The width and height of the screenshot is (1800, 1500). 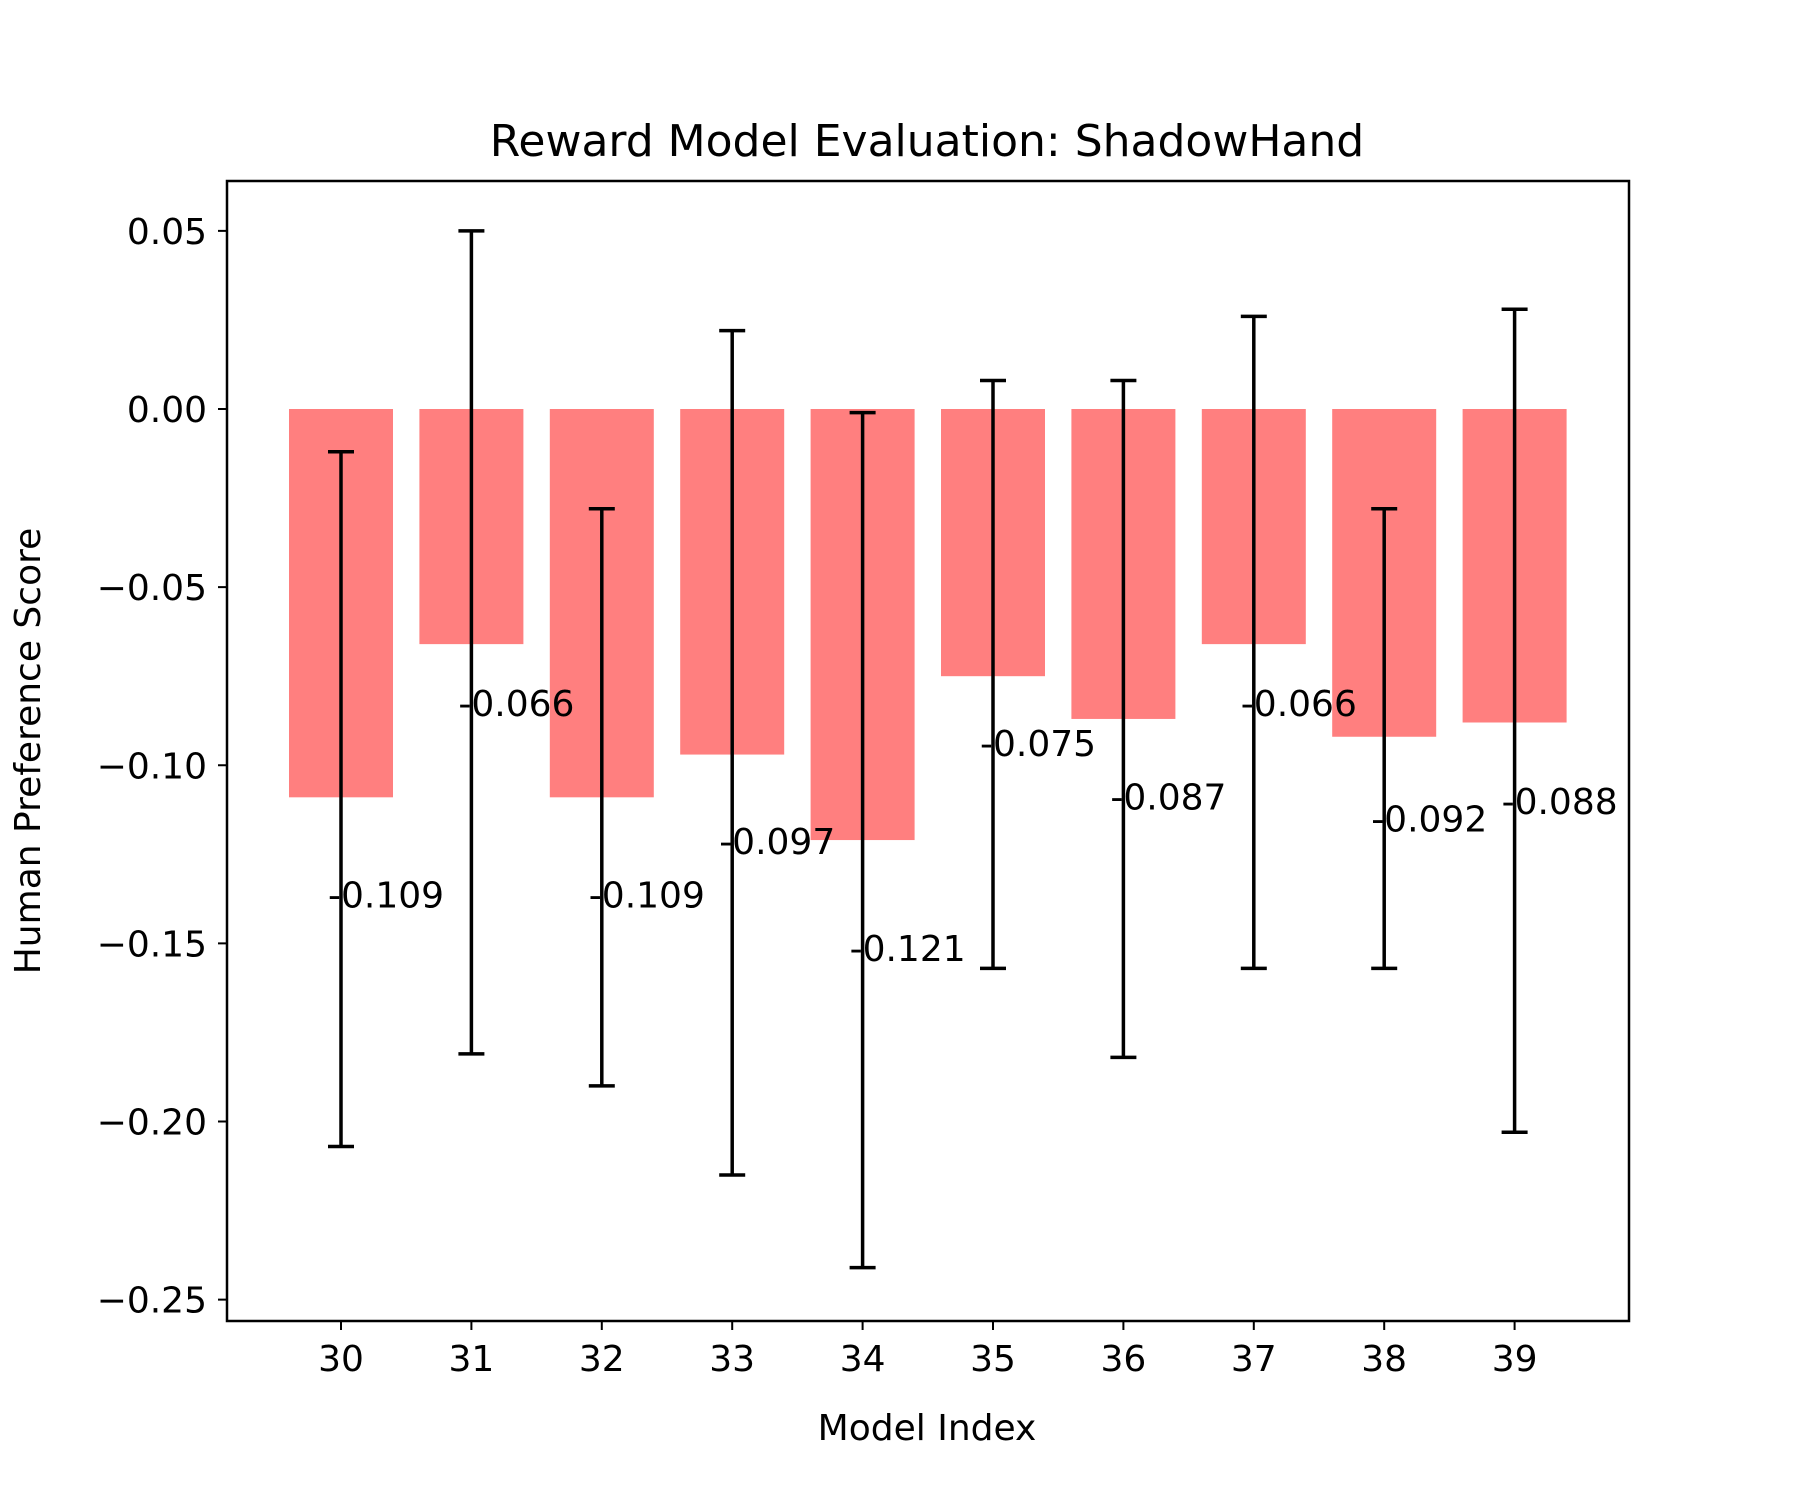 I want to click on value-label-37: -0.066, so click(x=1299, y=704).